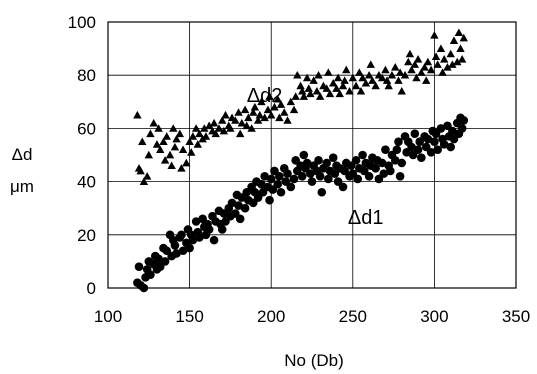 Image resolution: width=537 pixels, height=374 pixels. What do you see at coordinates (91, 288) in the screenshot?
I see `y-tick-label: 0` at bounding box center [91, 288].